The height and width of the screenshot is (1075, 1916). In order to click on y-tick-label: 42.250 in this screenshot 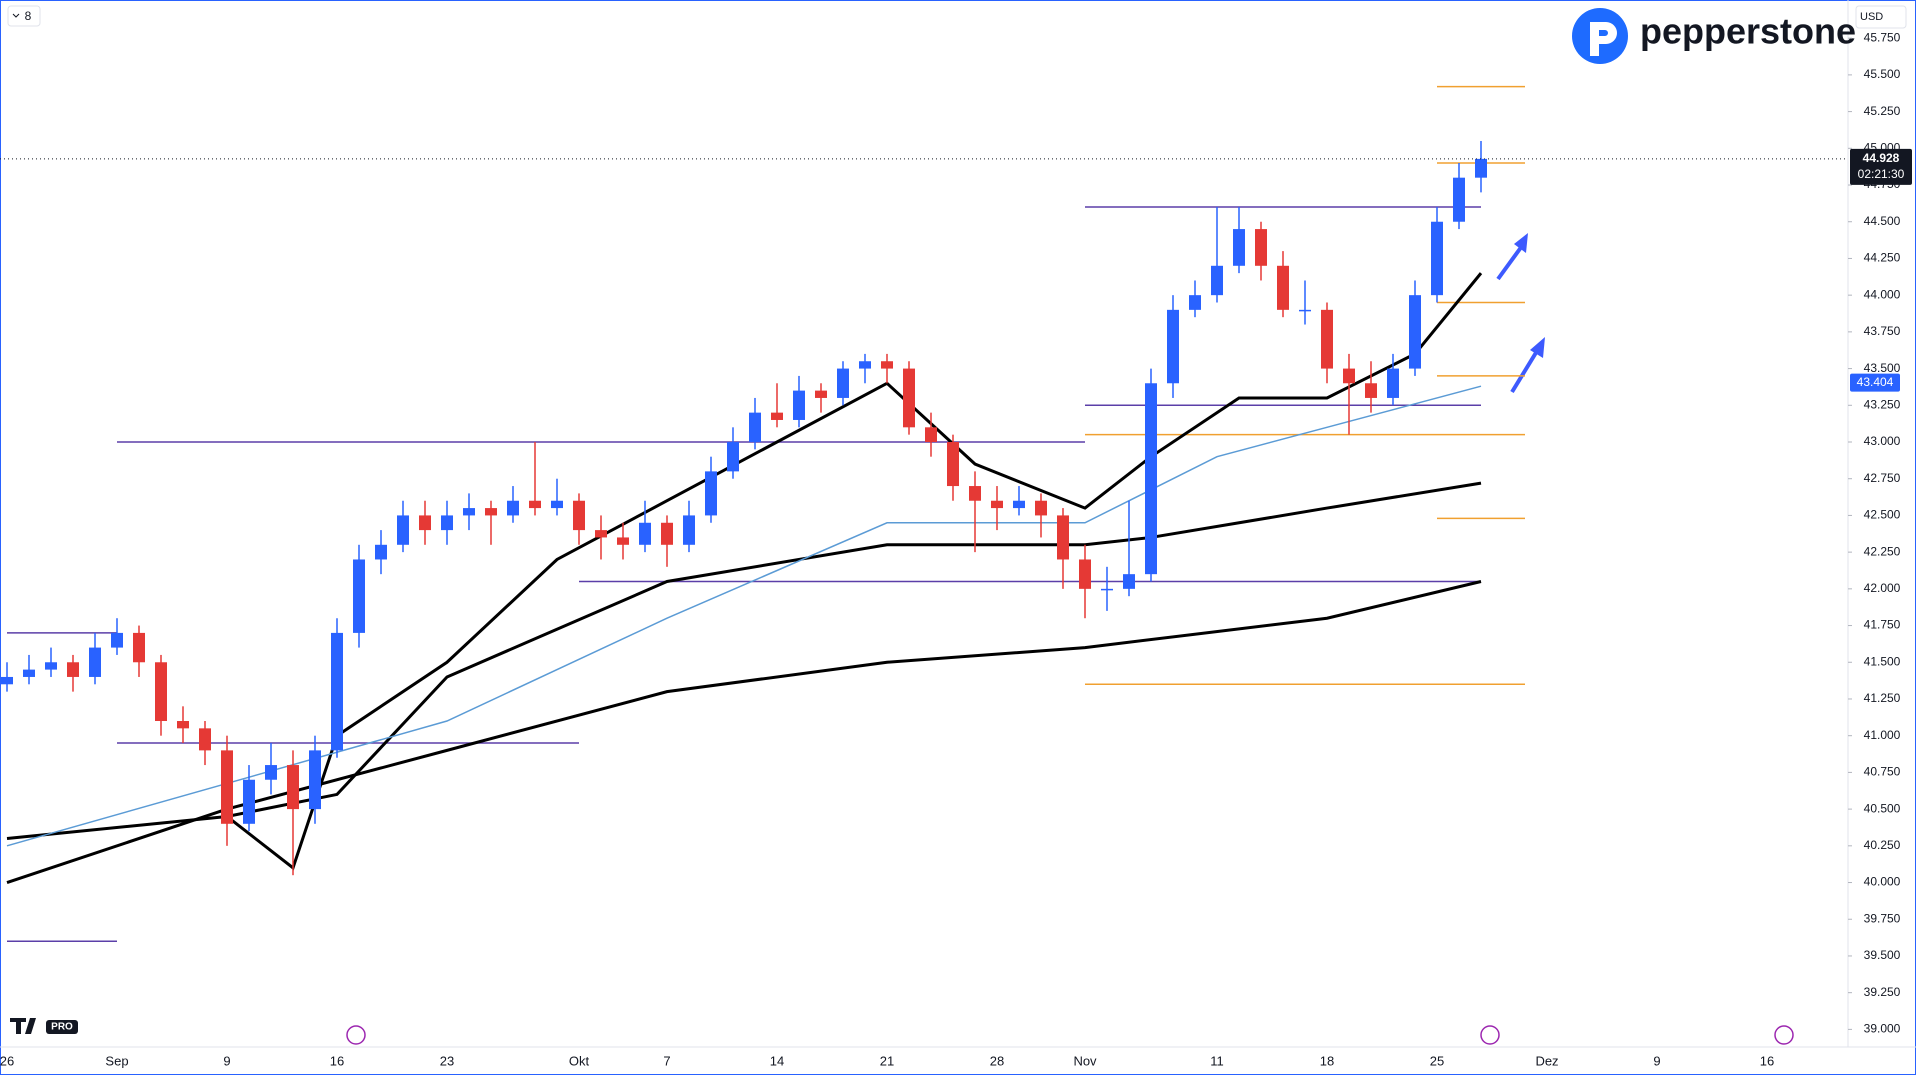, I will do `click(1882, 551)`.